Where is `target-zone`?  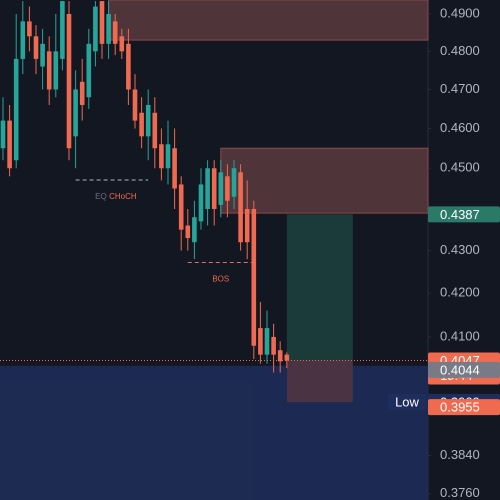
target-zone is located at coordinates (319, 287).